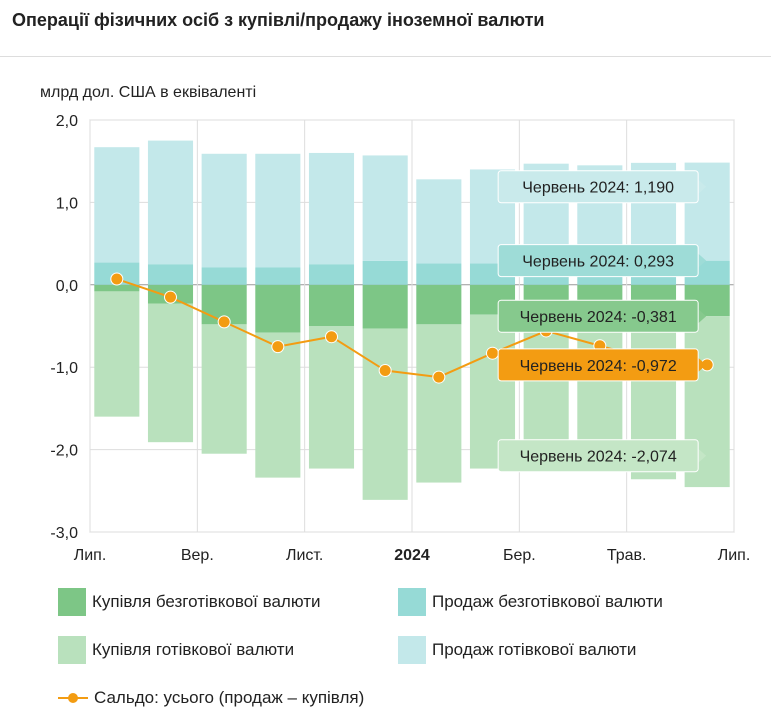 The image size is (771, 718). I want to click on tooltip-0: Червень 2024: 1,190, so click(602, 187).